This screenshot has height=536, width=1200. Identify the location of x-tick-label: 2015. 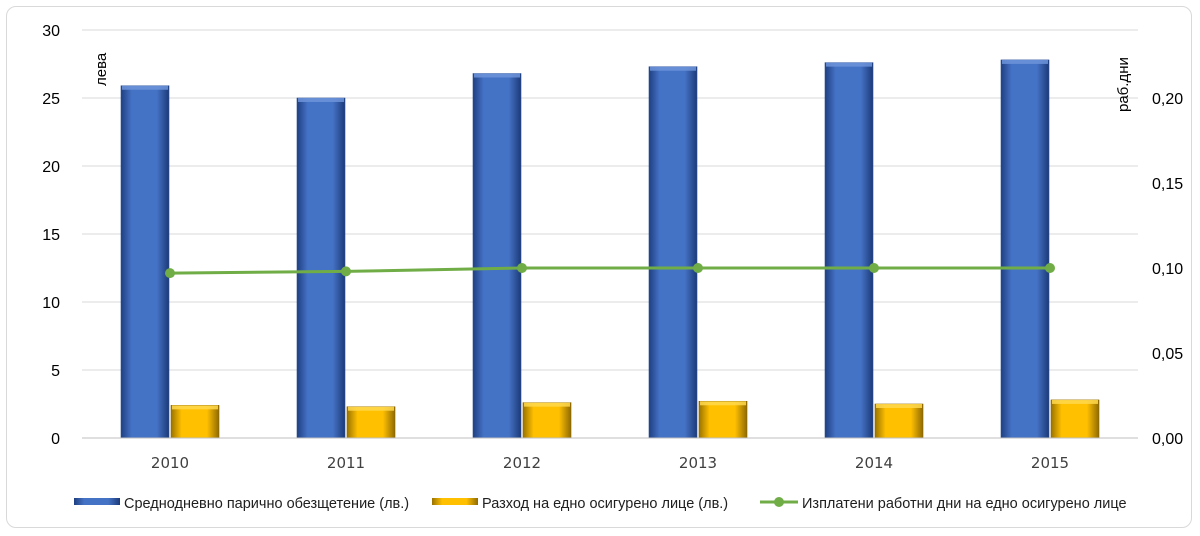
(1050, 463).